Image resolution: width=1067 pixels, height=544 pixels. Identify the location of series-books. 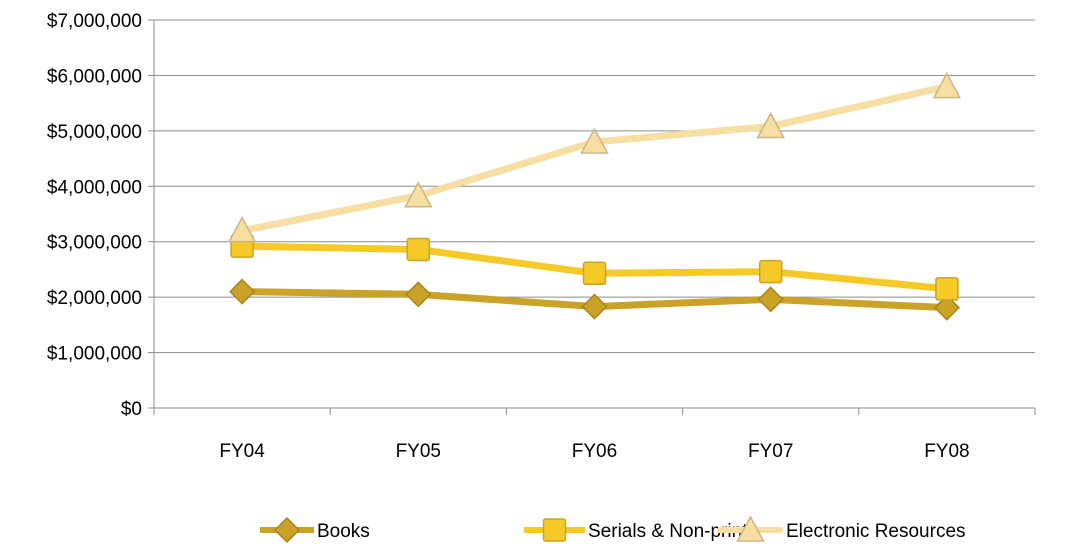
(594, 299).